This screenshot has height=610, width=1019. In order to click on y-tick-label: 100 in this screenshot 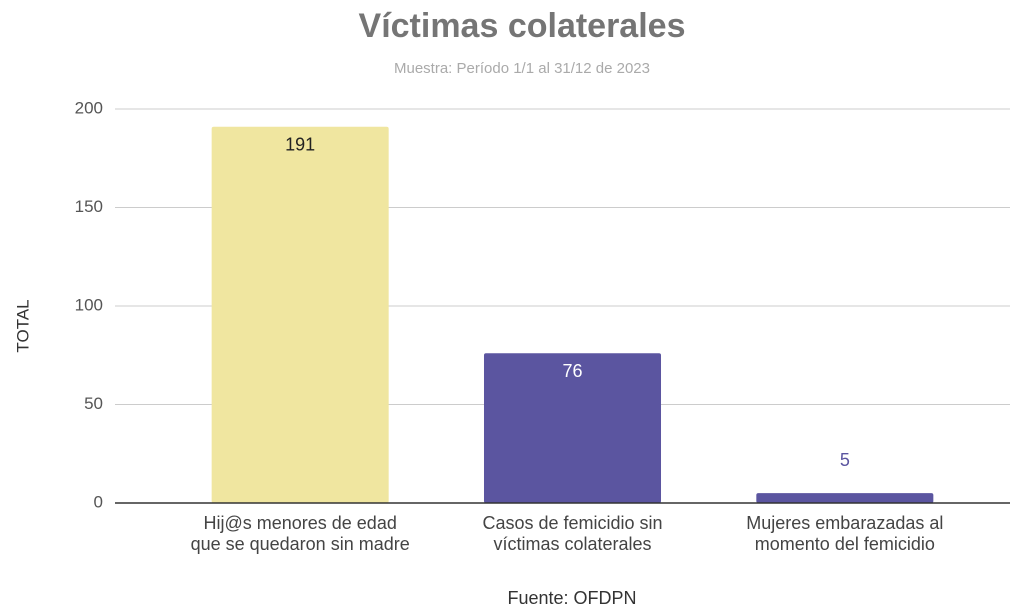, I will do `click(89, 304)`.